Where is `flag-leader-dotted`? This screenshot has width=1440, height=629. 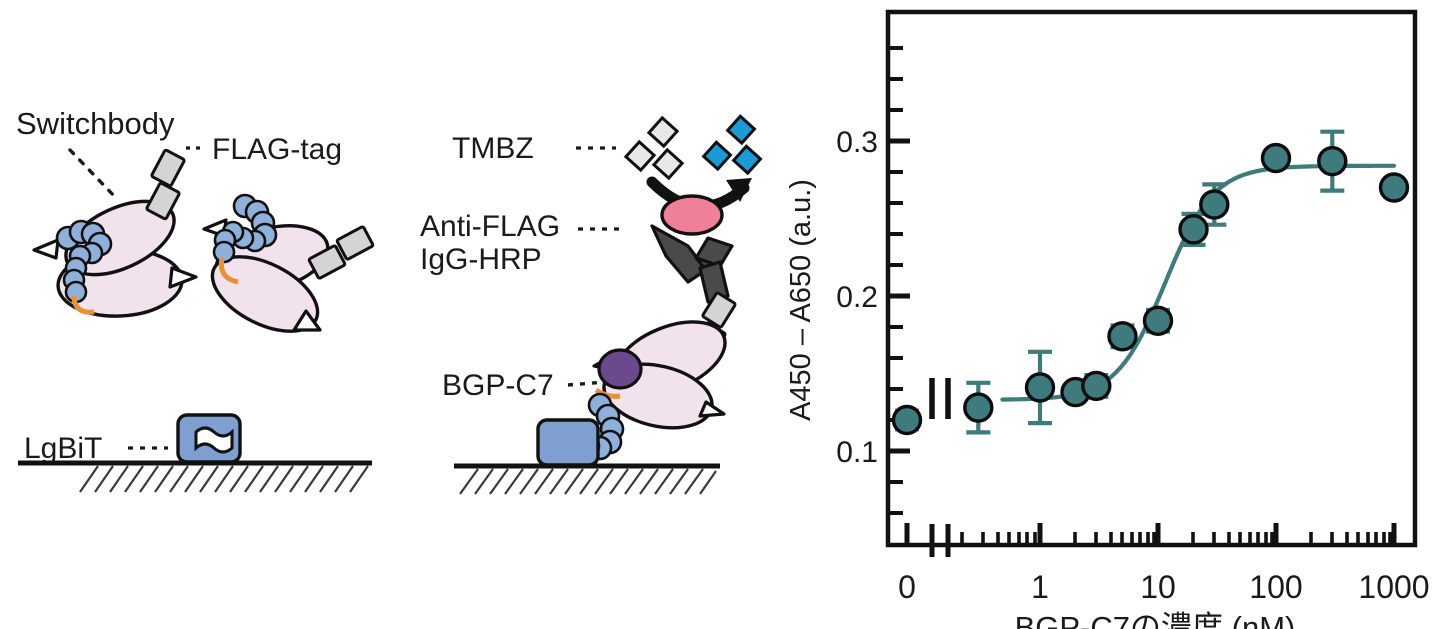 flag-leader-dotted is located at coordinates (94, 175).